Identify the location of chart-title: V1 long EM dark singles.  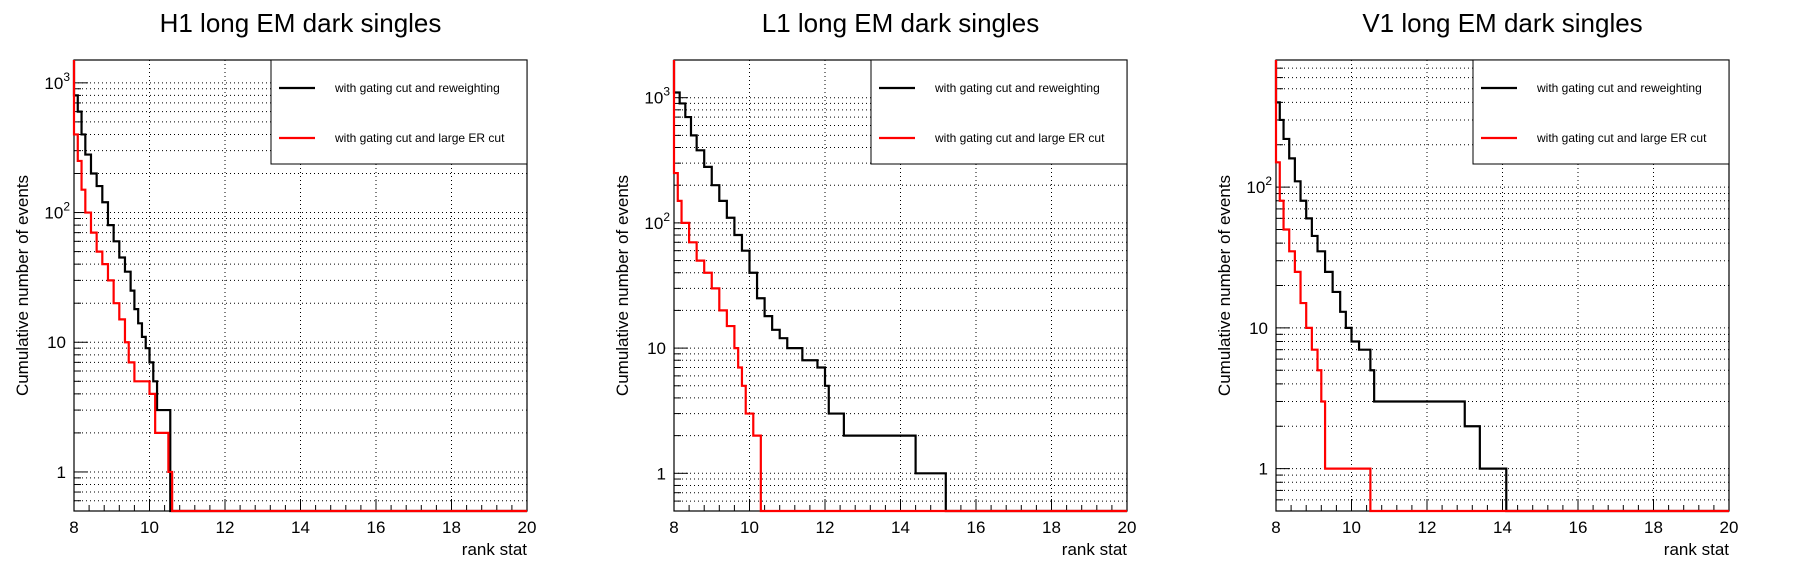
(1502, 23).